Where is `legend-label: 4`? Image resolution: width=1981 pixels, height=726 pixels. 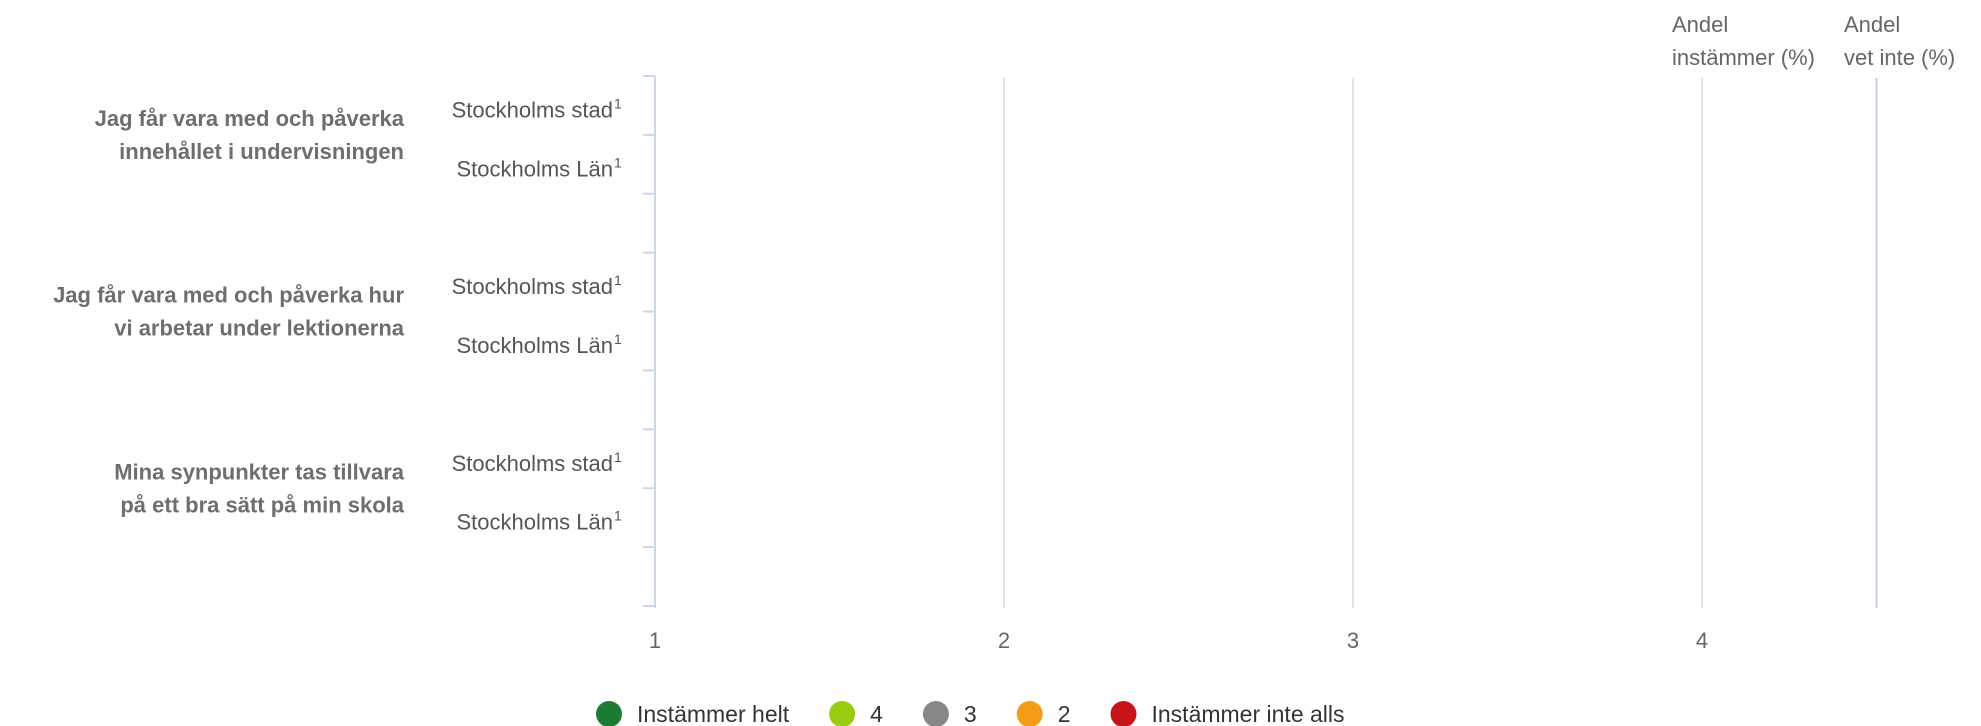 legend-label: 4 is located at coordinates (876, 713).